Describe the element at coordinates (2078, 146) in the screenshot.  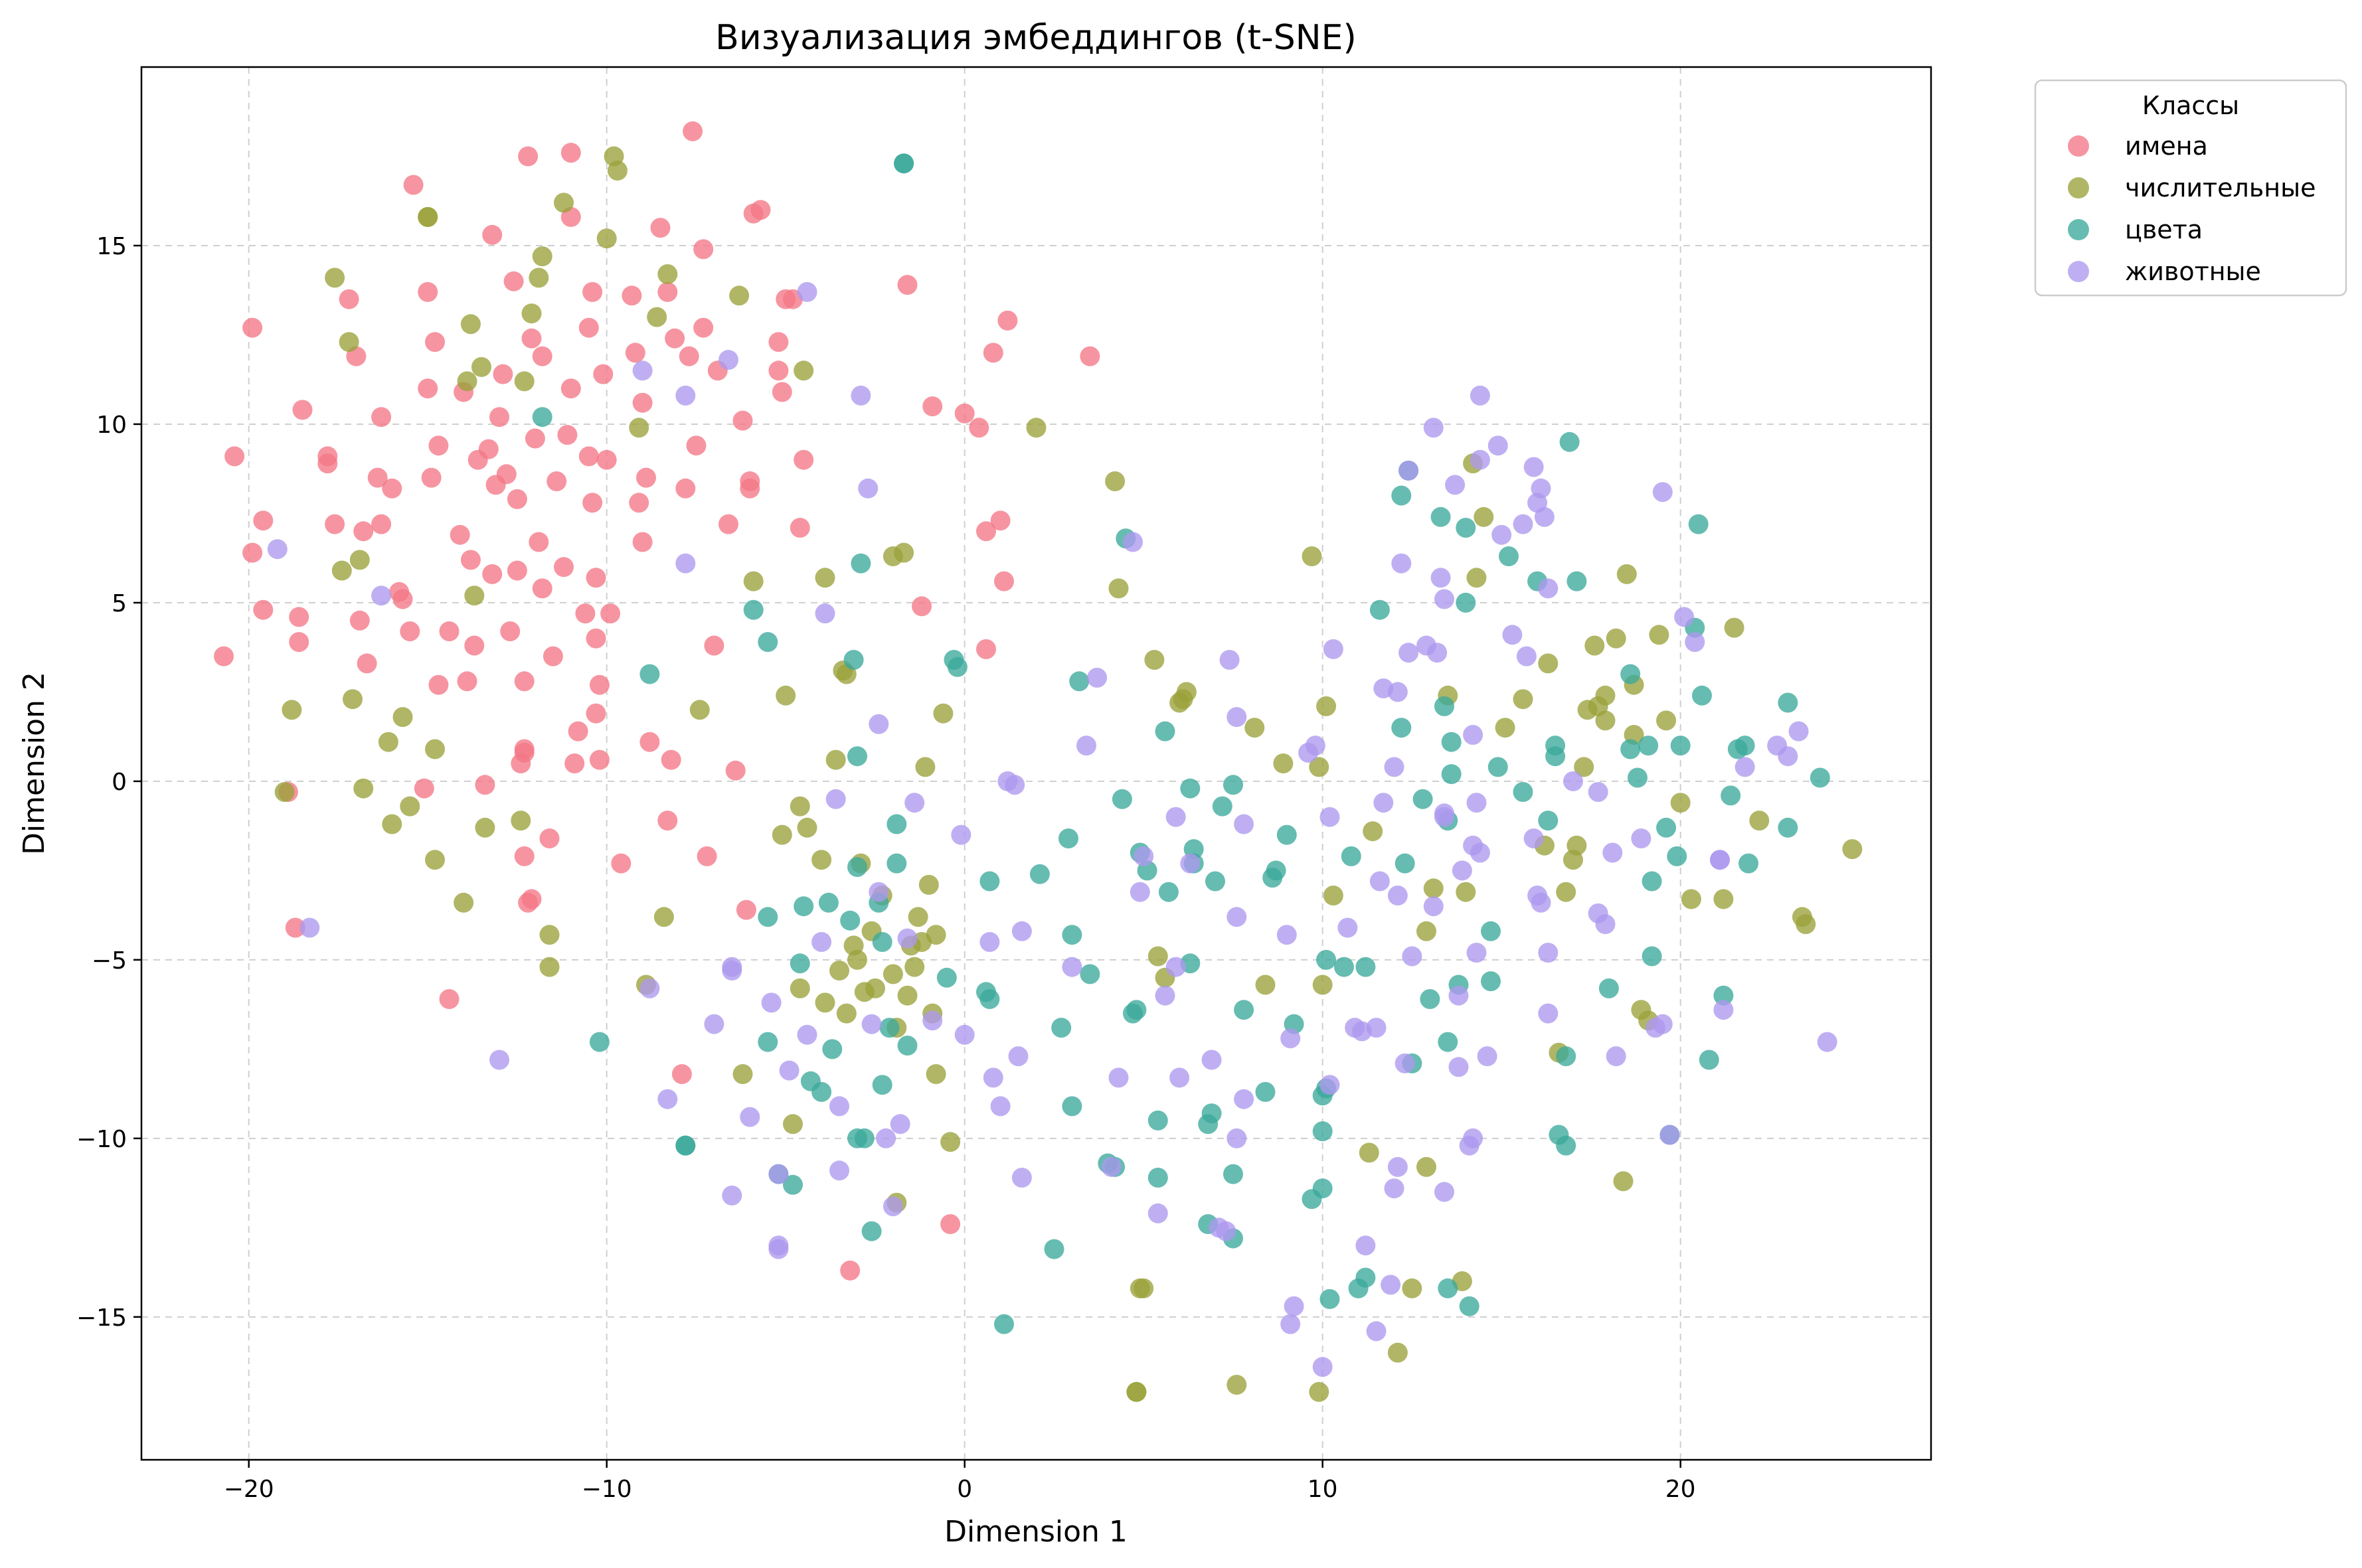
I see `legend-marker` at that location.